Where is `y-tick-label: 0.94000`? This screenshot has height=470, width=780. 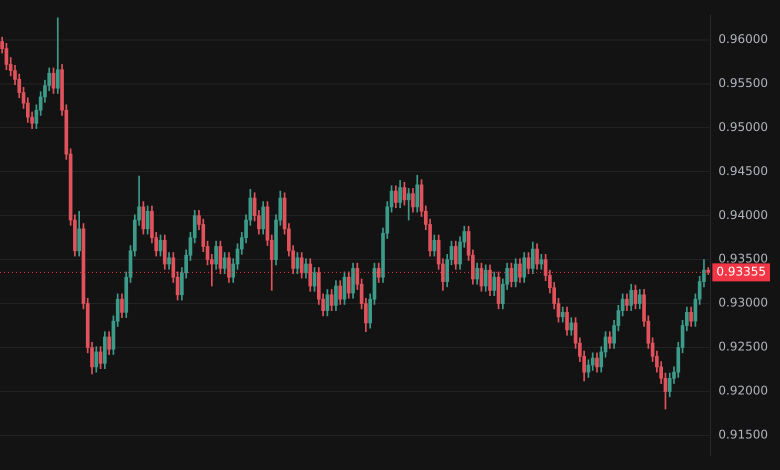
y-tick-label: 0.94000 is located at coordinates (743, 215).